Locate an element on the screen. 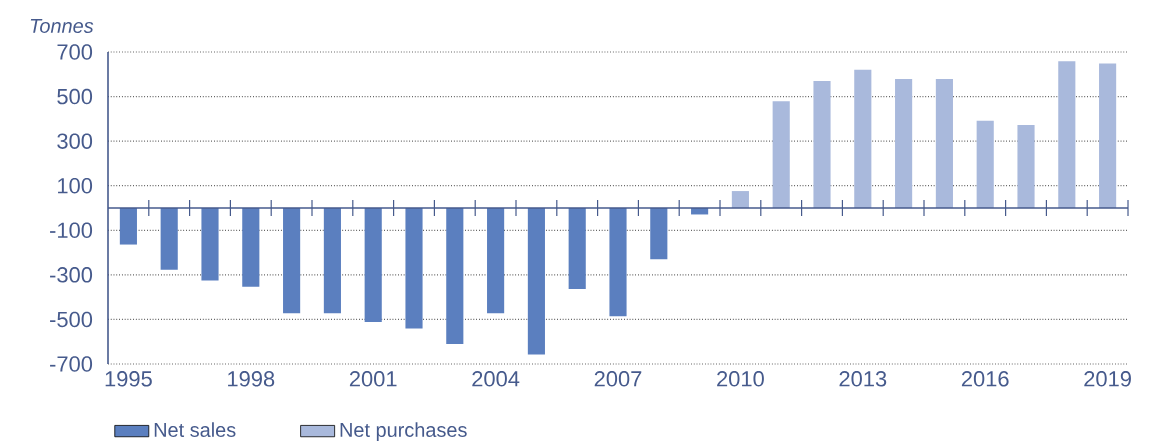  legend-label: Net purchases is located at coordinates (403, 431).